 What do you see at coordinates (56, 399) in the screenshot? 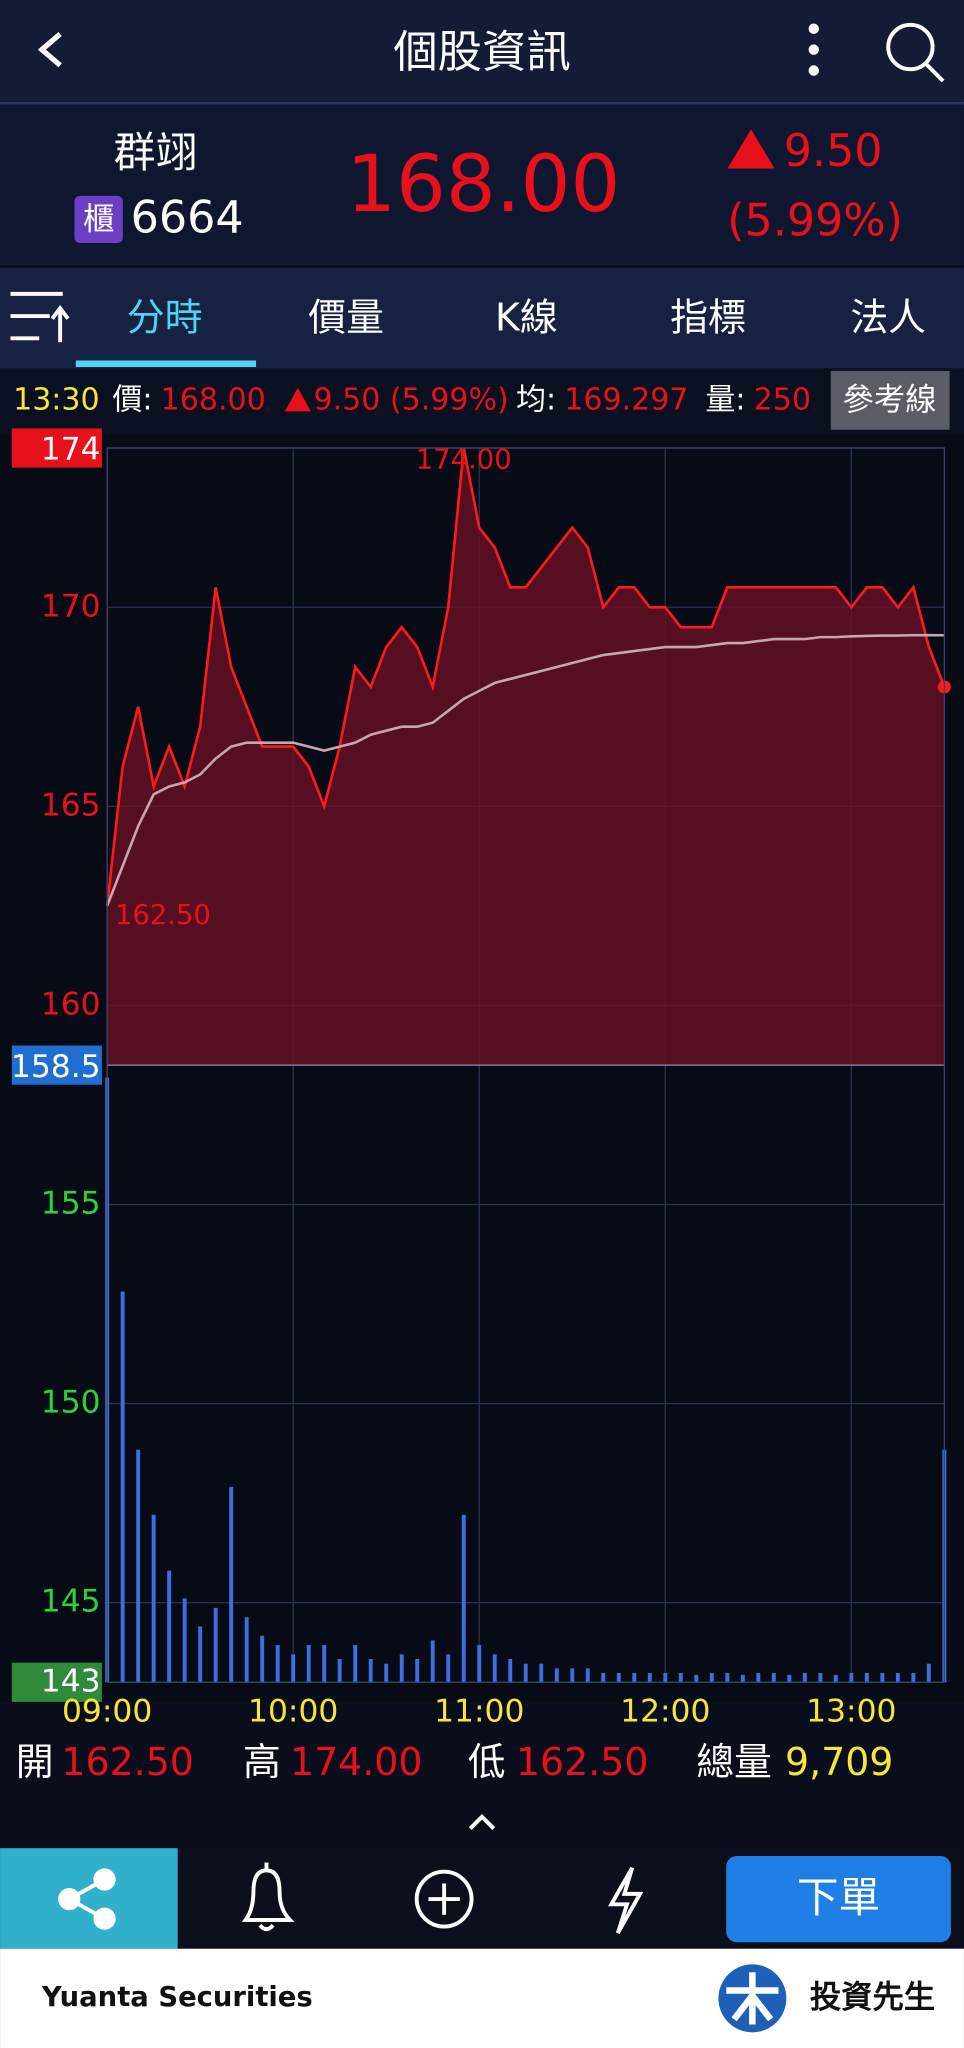
I see `info-time: 13:30` at bounding box center [56, 399].